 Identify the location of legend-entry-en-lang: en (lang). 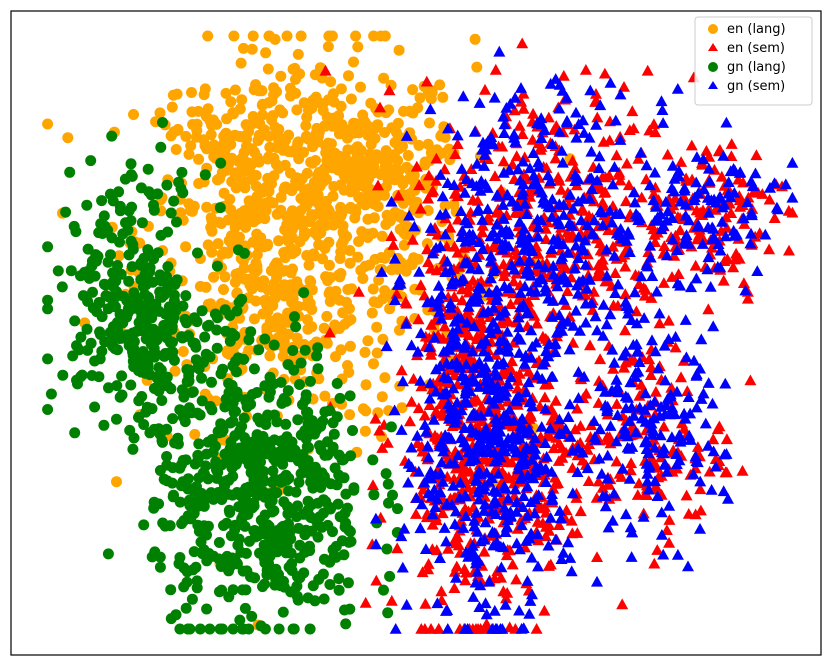
(747, 29).